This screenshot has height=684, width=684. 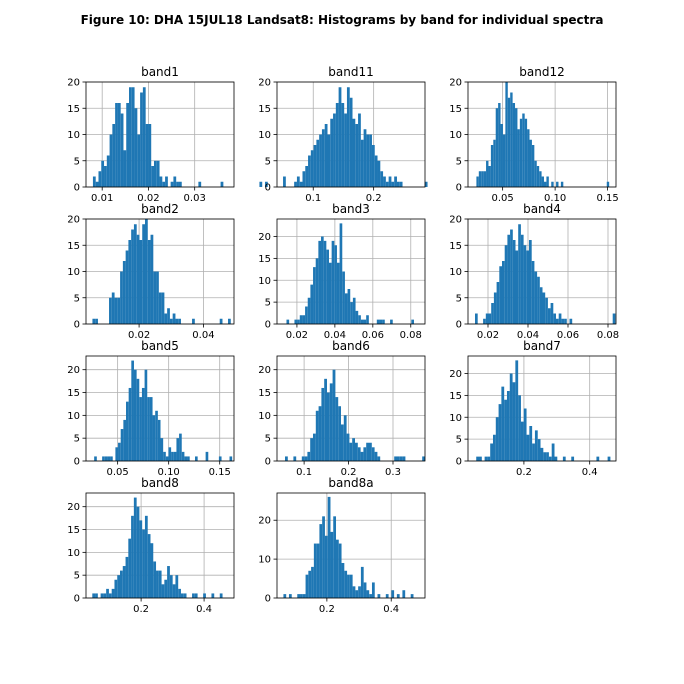 What do you see at coordinates (393, 472) in the screenshot?
I see `x-tick-label: 0.3` at bounding box center [393, 472].